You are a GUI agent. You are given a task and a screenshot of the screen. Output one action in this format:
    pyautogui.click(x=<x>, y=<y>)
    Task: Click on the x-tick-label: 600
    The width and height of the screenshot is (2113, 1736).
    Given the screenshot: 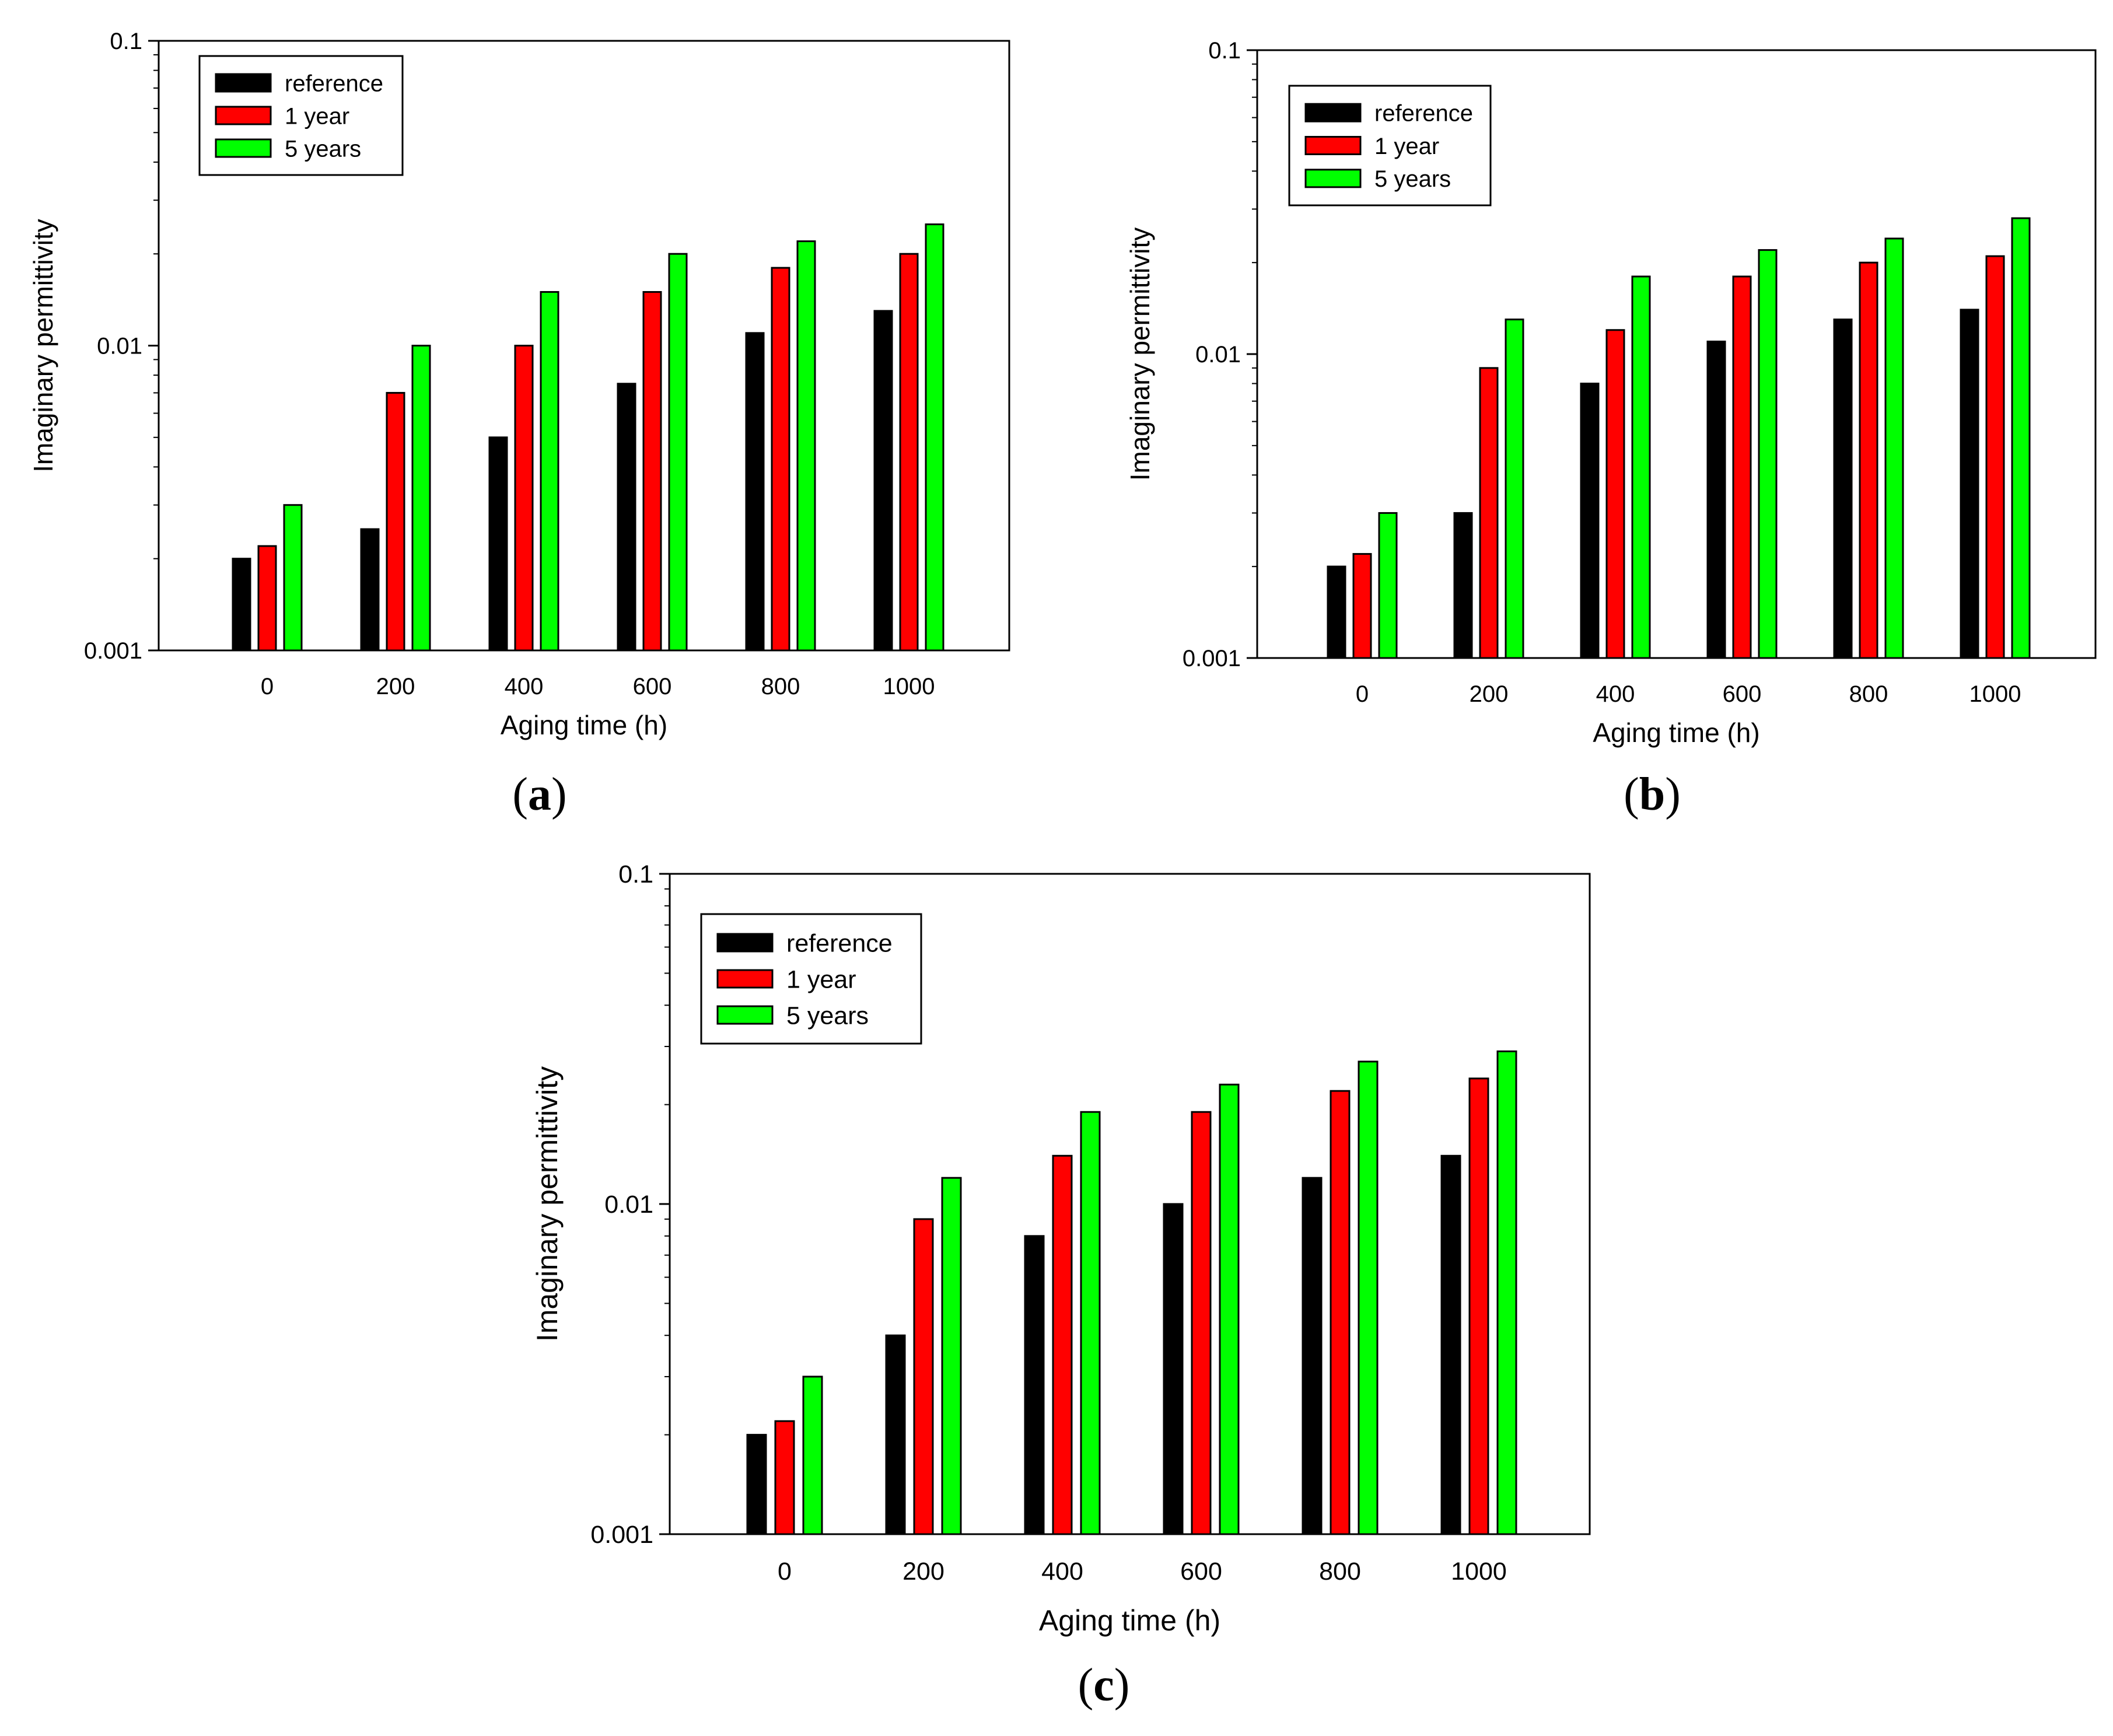 What is the action you would take?
    pyautogui.click(x=1742, y=694)
    